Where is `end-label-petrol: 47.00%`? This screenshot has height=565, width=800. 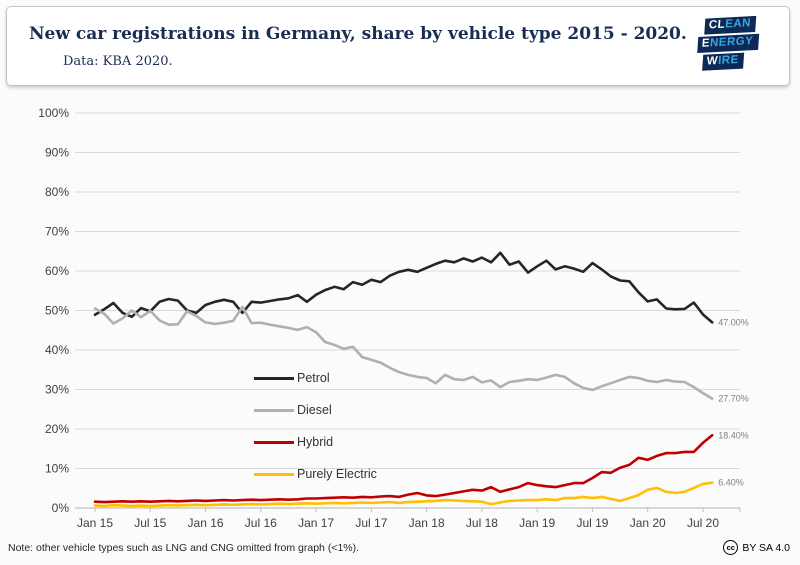
end-label-petrol: 47.00% is located at coordinates (733, 322).